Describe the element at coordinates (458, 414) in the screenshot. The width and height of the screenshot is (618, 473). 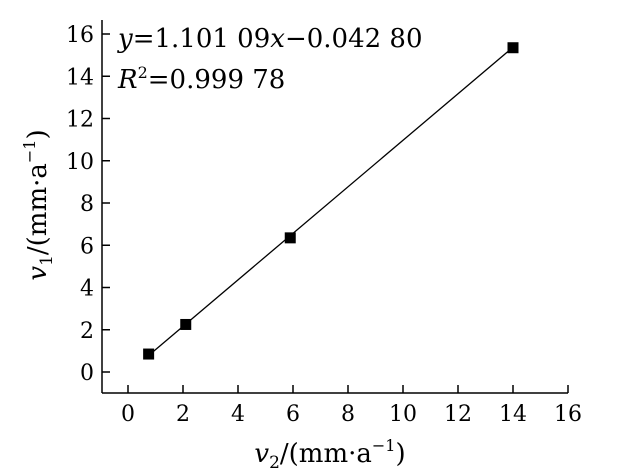
I see `x-tick-label: 12` at that location.